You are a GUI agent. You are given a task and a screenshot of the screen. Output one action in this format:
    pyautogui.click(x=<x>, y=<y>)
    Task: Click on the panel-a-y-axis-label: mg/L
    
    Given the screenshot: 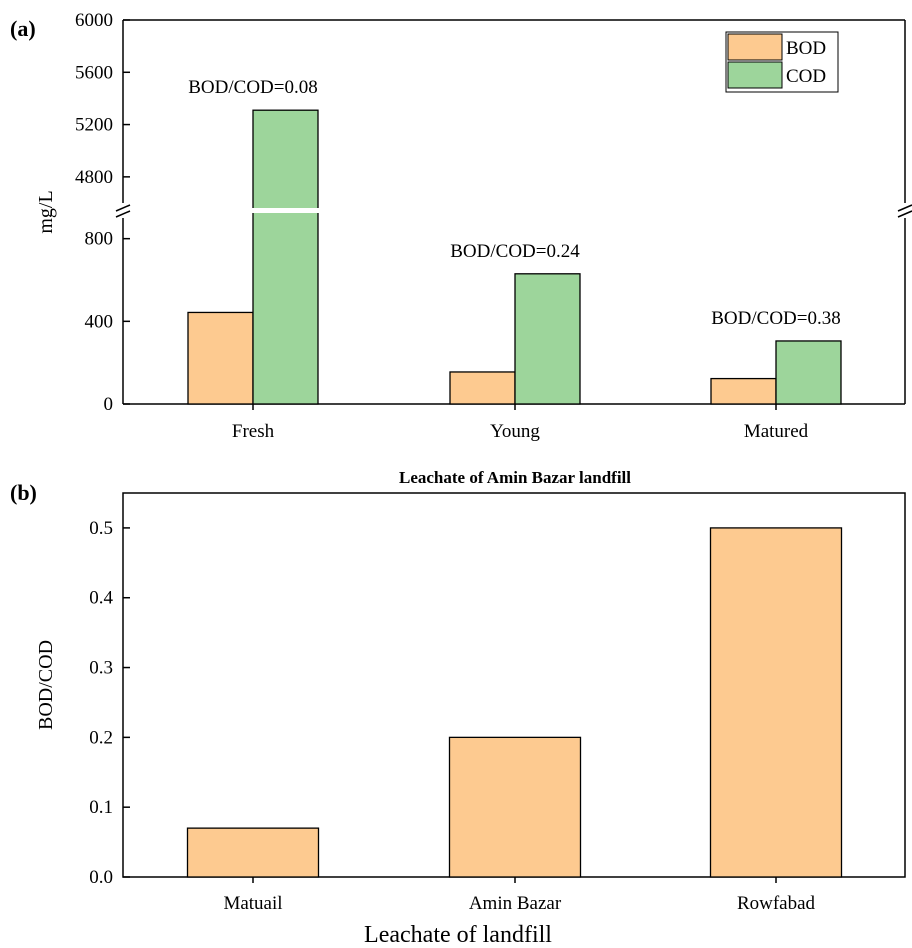 What is the action you would take?
    pyautogui.click(x=46, y=211)
    